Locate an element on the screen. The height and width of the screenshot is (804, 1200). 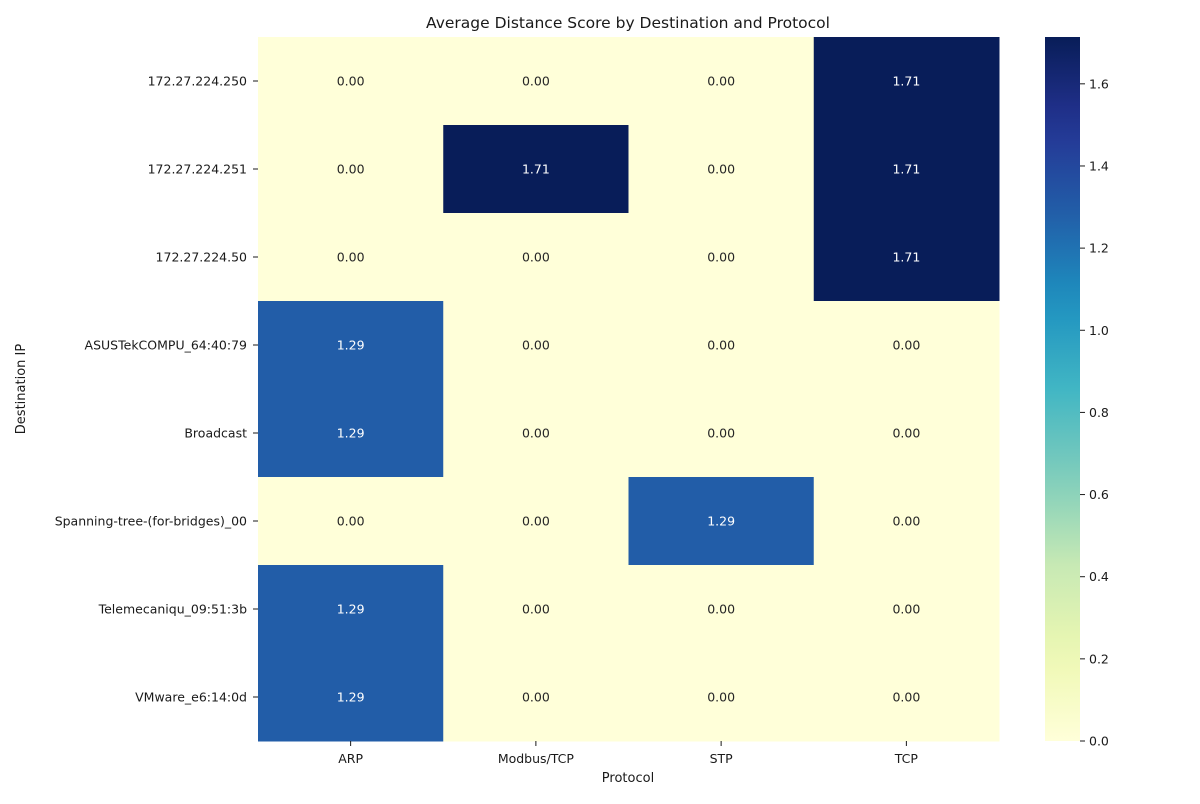
y-tick-label: Spanning-tree-(for-bridges)_00 is located at coordinates (151, 521).